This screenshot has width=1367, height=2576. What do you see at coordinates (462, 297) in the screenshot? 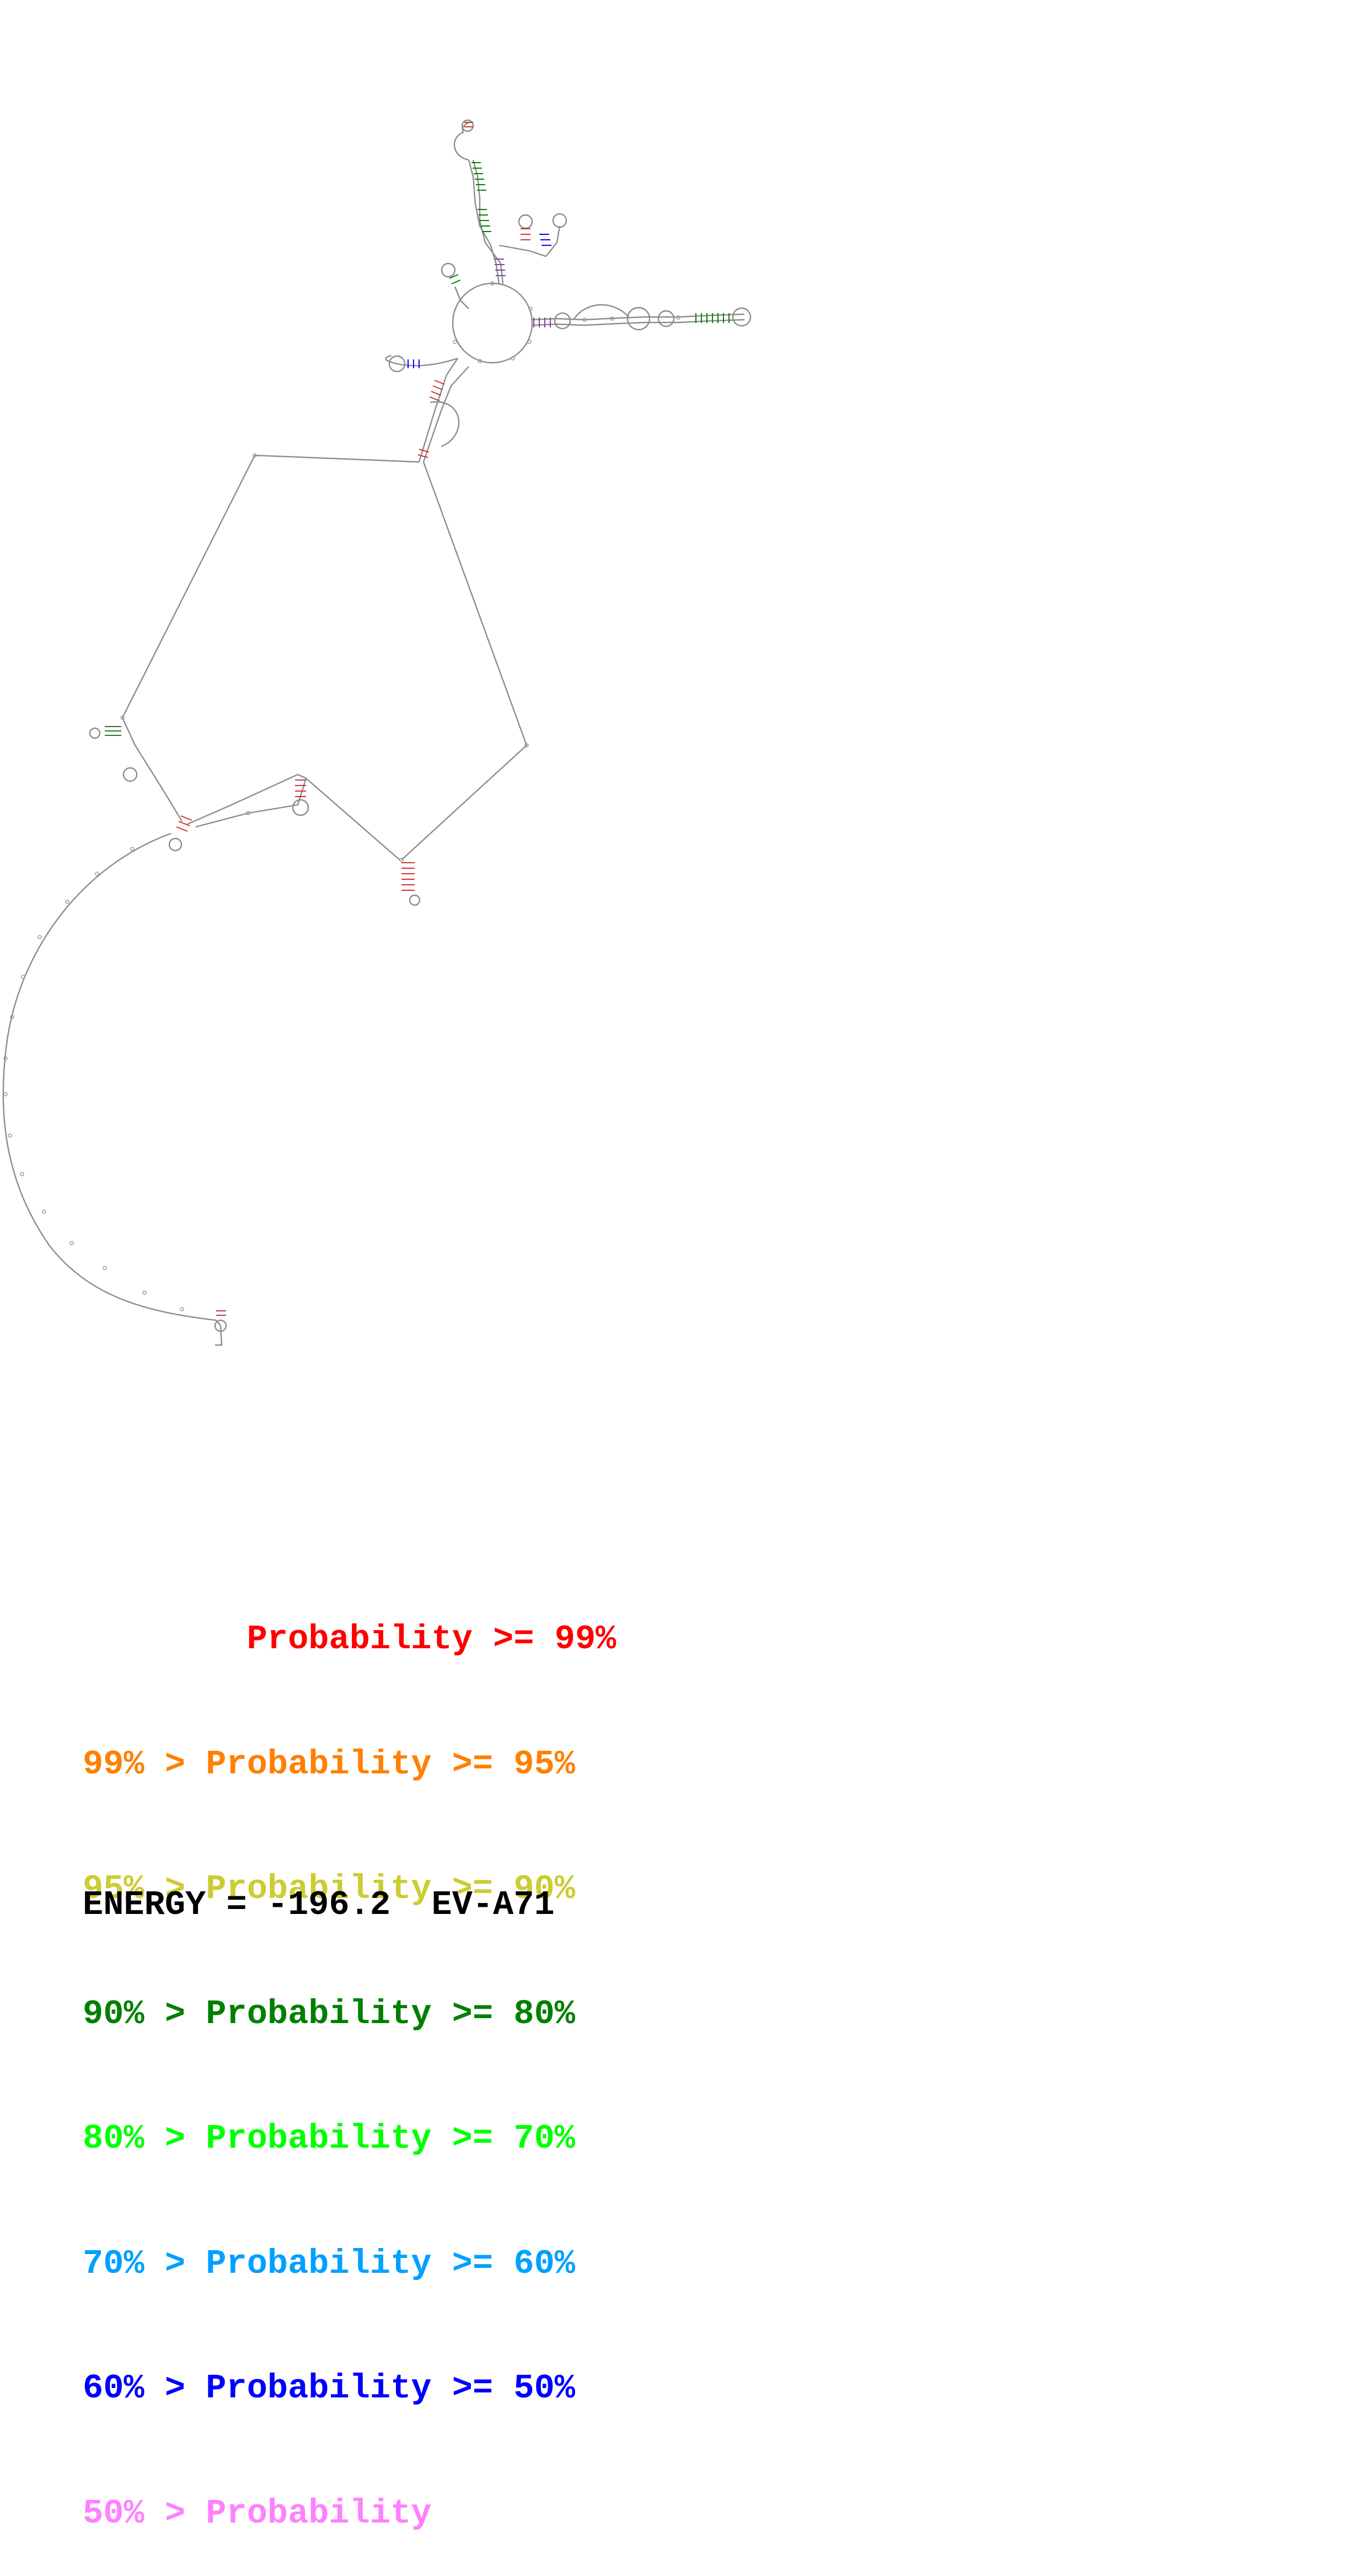
I see `backbone-left-branch` at bounding box center [462, 297].